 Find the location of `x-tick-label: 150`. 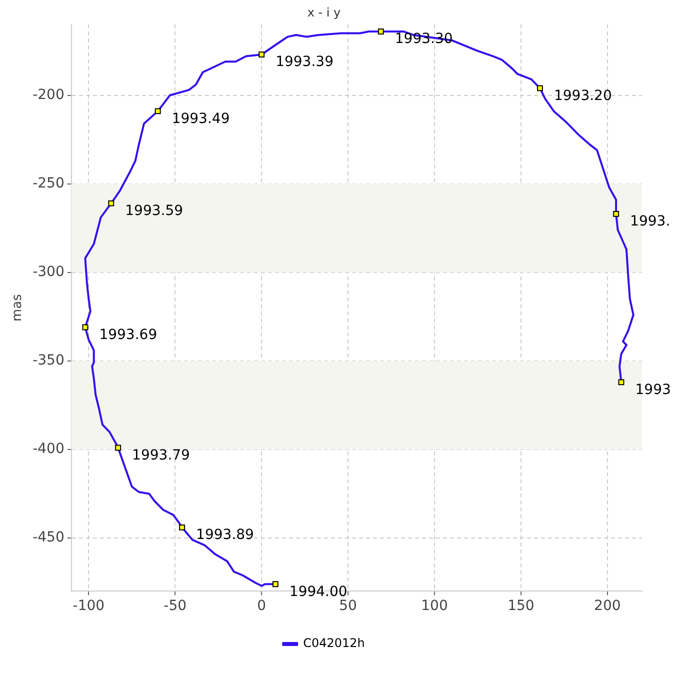

x-tick-label: 150 is located at coordinates (521, 606).